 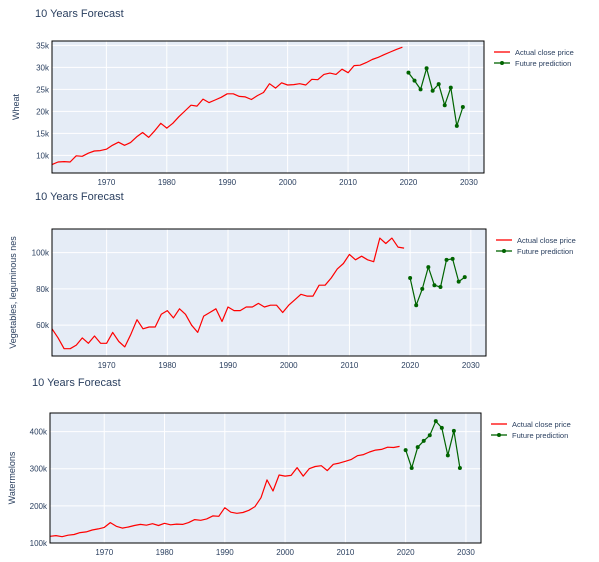 I want to click on y-tick-label: 30k, so click(x=43, y=67).